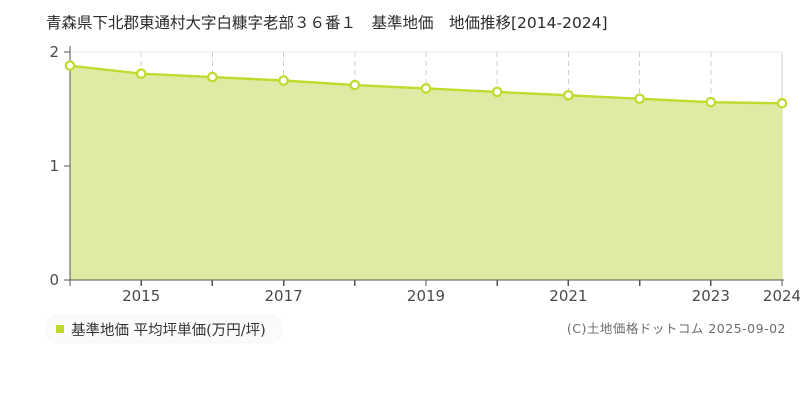 The image size is (800, 400). I want to click on copyright-credit: (C)土地価格ドットコム 2025-09-02, so click(676, 328).